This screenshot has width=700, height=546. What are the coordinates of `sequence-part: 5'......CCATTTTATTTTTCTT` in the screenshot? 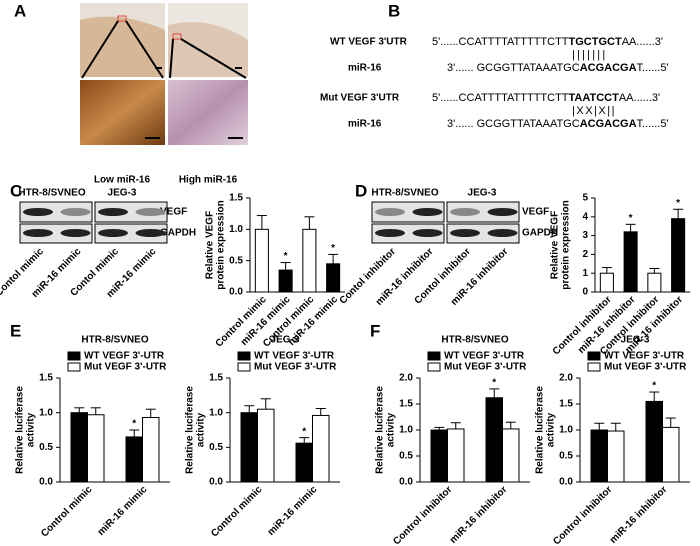 It's located at (500, 98).